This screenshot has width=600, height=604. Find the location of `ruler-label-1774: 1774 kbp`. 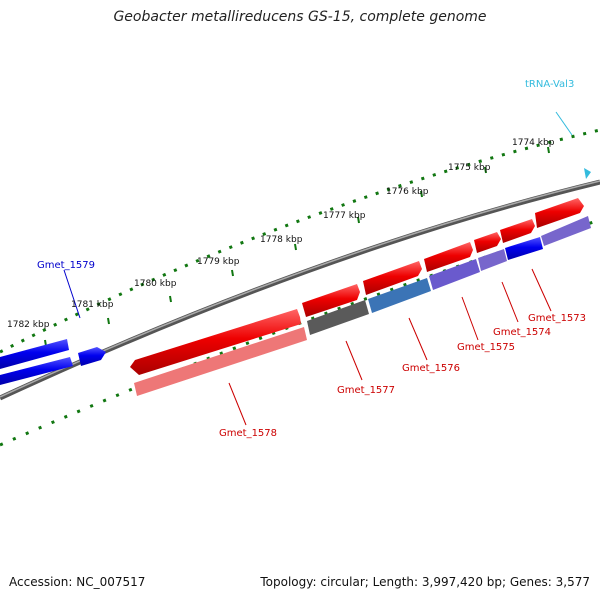

ruler-label-1774: 1774 kbp is located at coordinates (533, 143).